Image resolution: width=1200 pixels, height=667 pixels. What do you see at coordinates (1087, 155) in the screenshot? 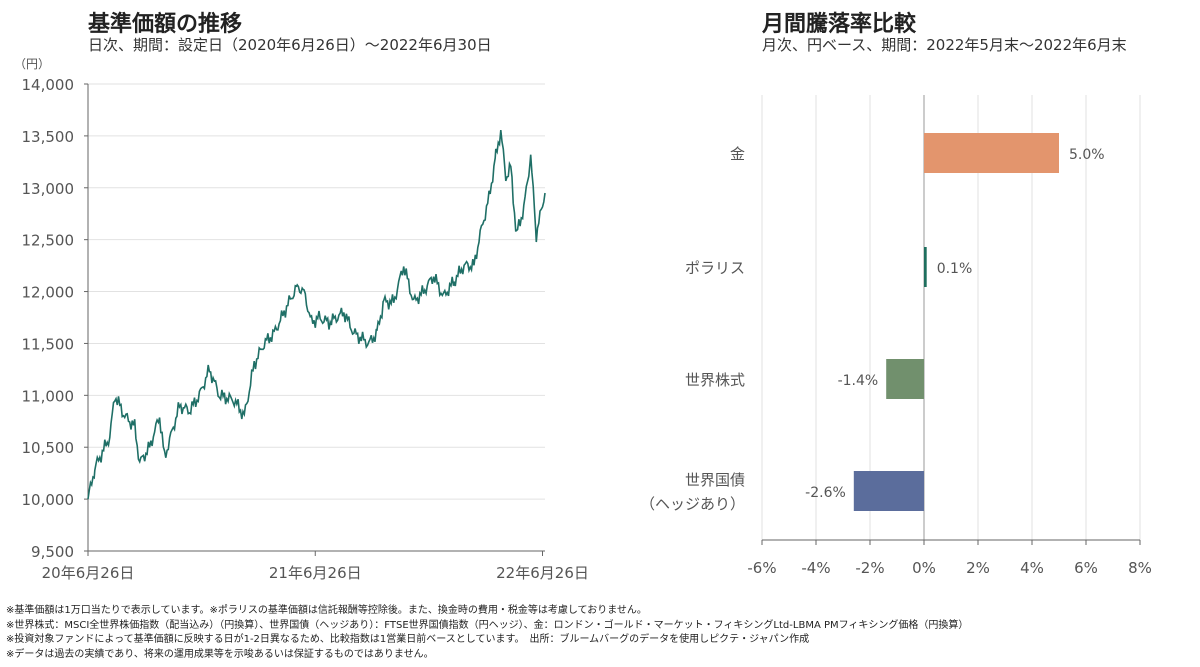
I see `bar-value-label: 5.0%` at bounding box center [1087, 155].